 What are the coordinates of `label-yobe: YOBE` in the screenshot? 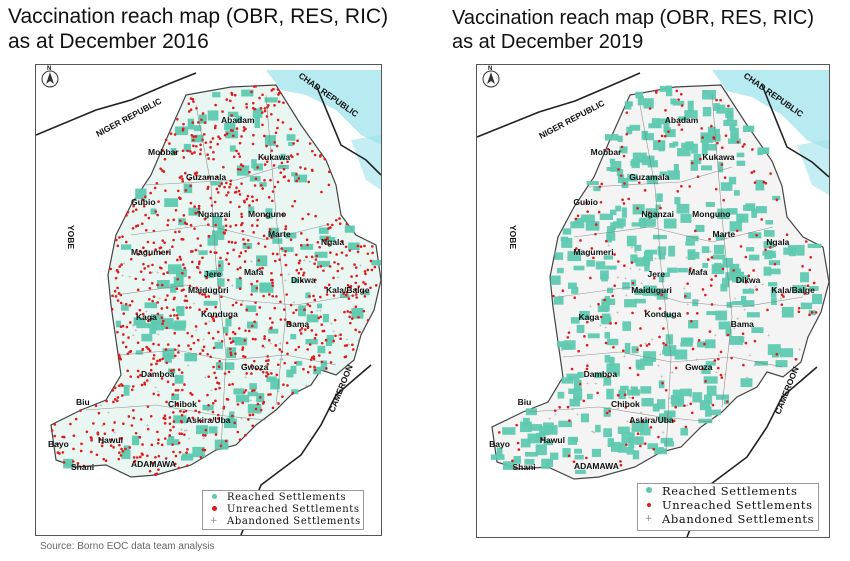 It's located at (71, 237).